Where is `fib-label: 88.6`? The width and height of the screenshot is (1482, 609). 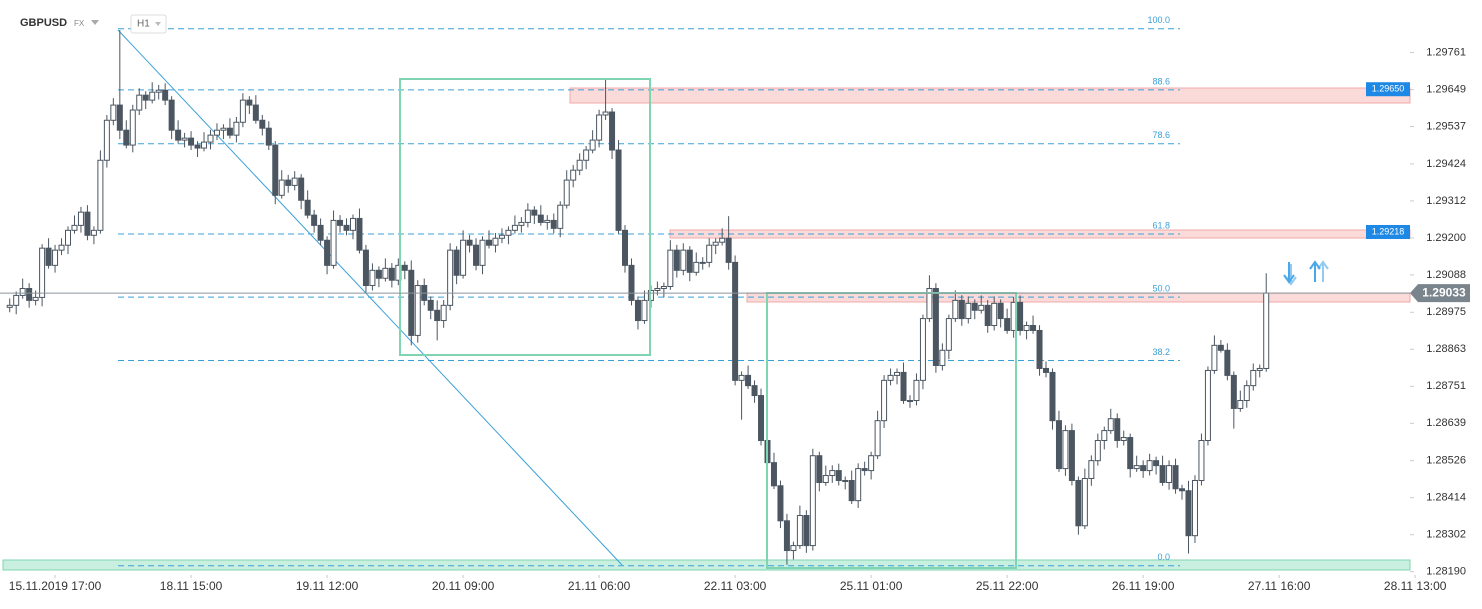
fib-label: 88.6 is located at coordinates (1161, 81).